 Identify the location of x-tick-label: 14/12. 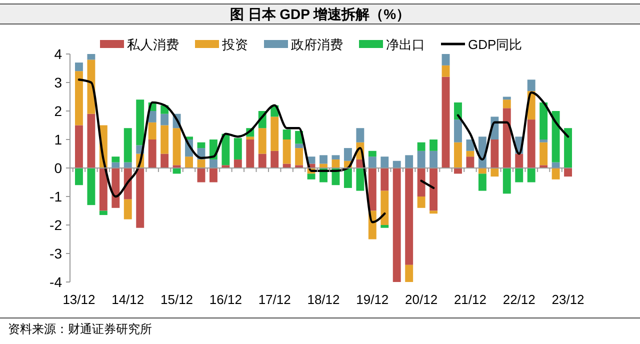
(128, 299).